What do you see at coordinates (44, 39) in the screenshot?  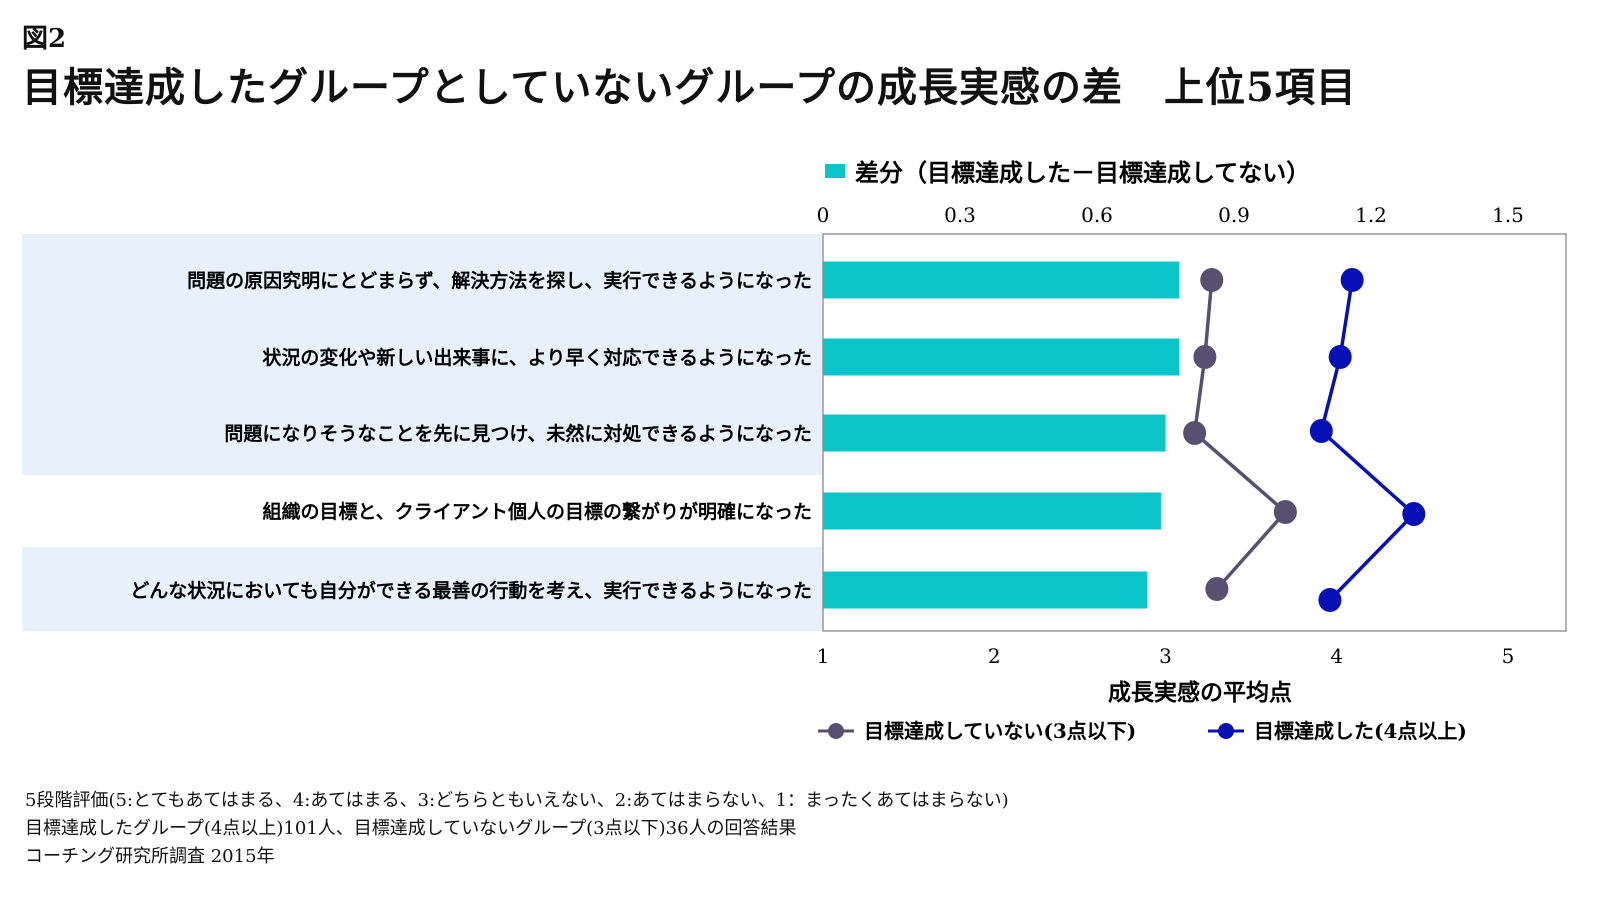 I see `figure-label: 図2` at bounding box center [44, 39].